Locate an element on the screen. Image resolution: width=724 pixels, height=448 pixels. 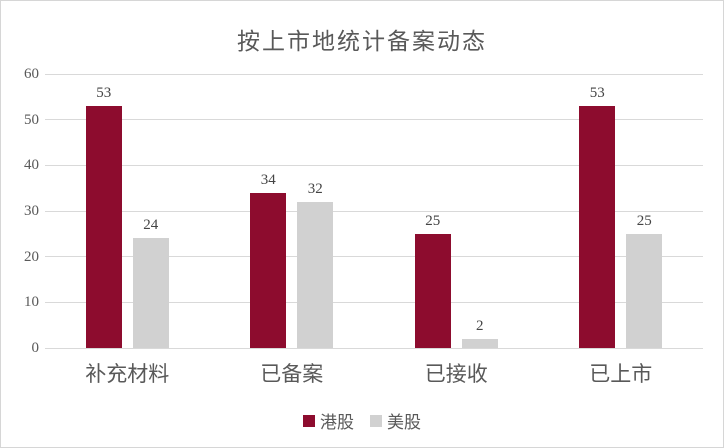
bar-港股-已备案 is located at coordinates (268, 270).